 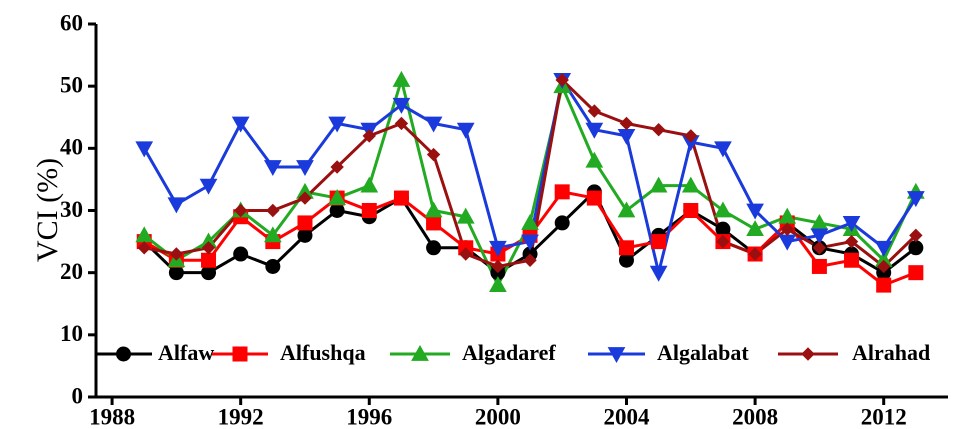 What do you see at coordinates (323, 352) in the screenshot?
I see `legend-label-alfushqa: Alfushqa` at bounding box center [323, 352].